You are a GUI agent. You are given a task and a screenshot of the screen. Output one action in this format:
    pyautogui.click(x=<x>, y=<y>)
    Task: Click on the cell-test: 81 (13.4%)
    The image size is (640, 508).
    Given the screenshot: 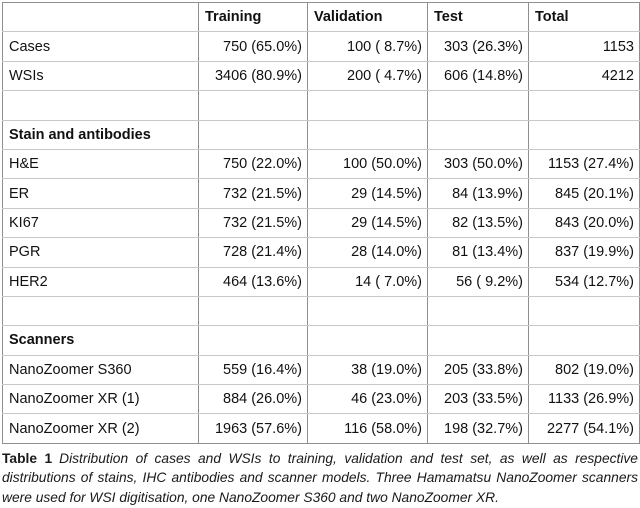 What is the action you would take?
    pyautogui.click(x=478, y=252)
    